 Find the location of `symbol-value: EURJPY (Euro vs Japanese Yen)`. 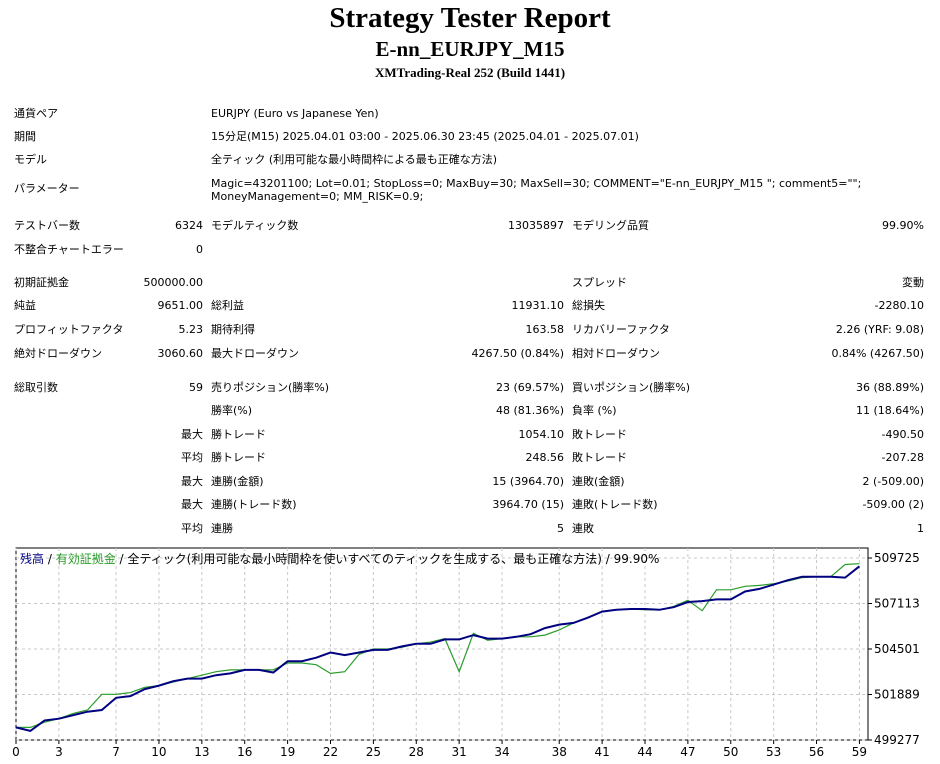

symbol-value: EURJPY (Euro vs Japanese Yen) is located at coordinates (295, 113).